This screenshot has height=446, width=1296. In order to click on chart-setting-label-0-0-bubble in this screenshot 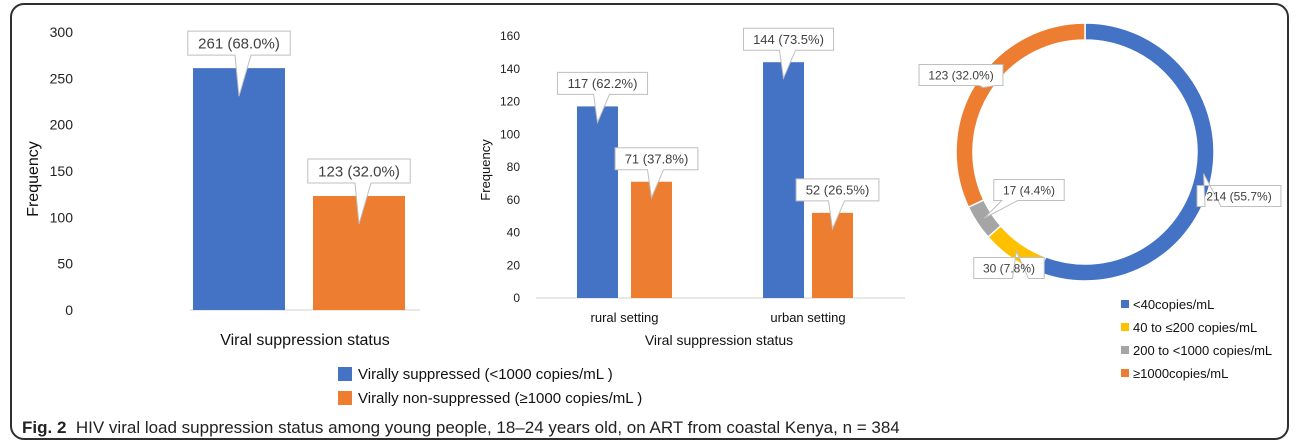, I will do `click(602, 98)`.